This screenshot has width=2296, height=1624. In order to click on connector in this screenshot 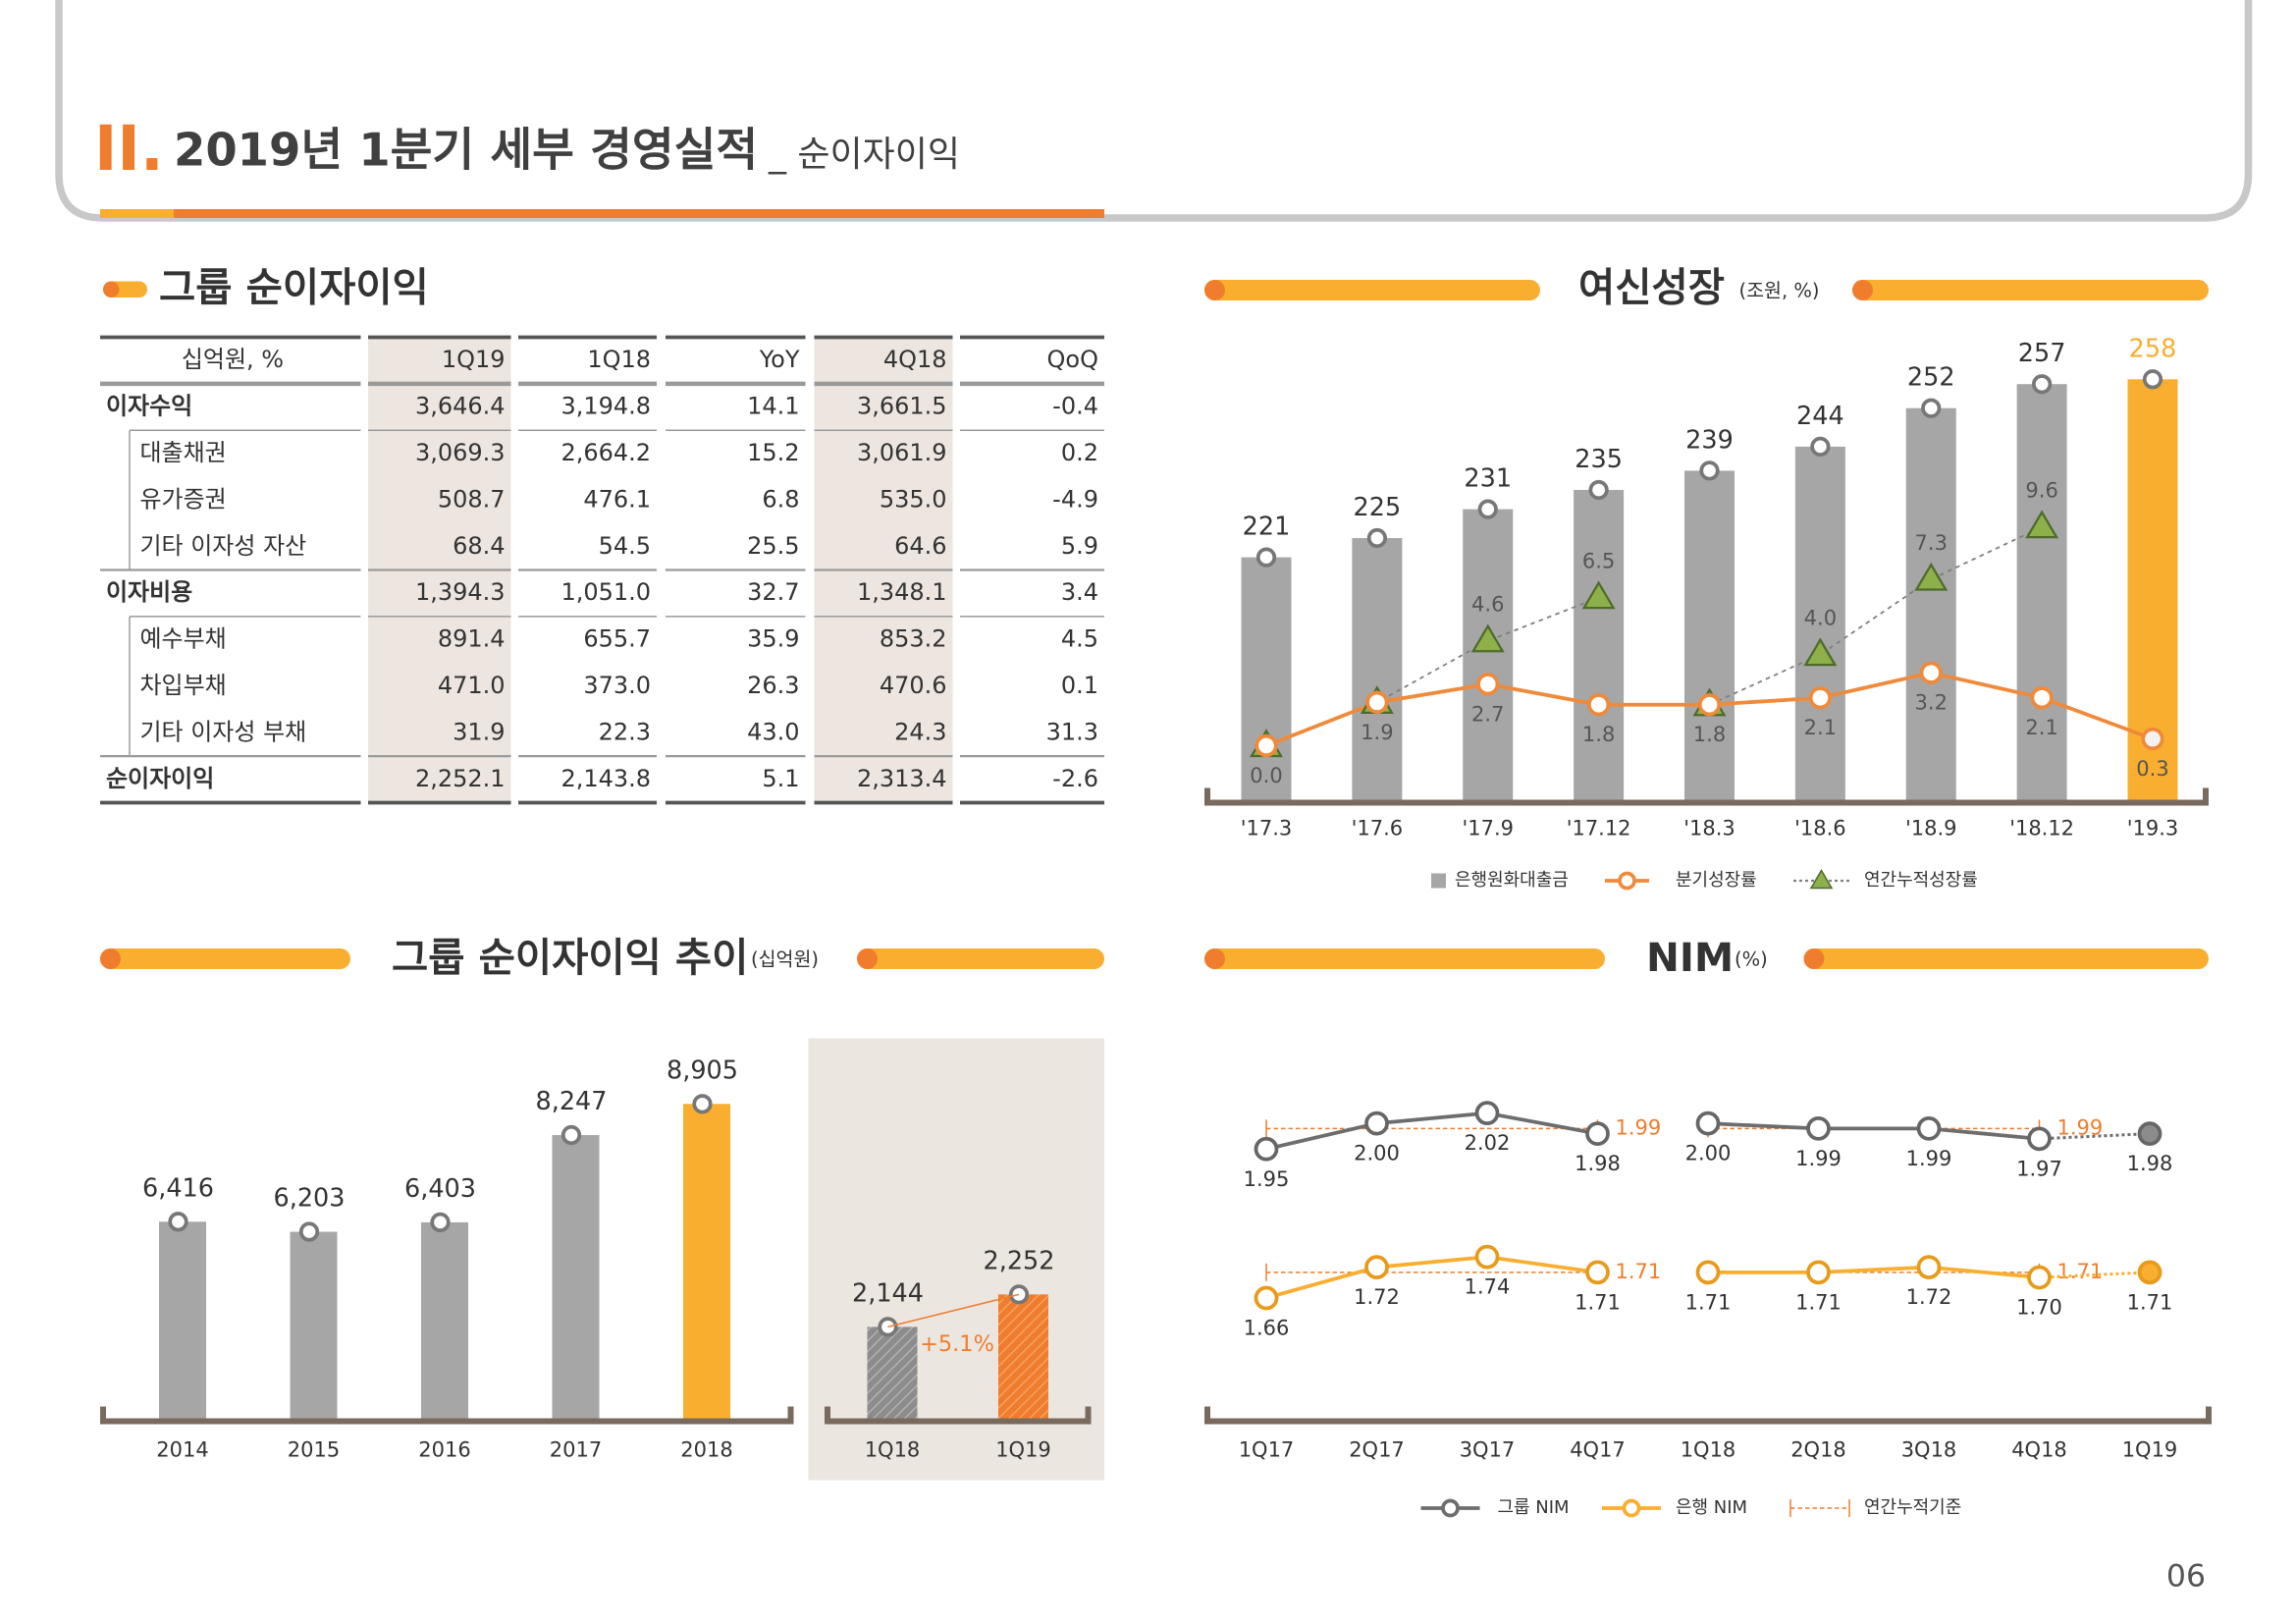, I will do `click(953, 1310)`.